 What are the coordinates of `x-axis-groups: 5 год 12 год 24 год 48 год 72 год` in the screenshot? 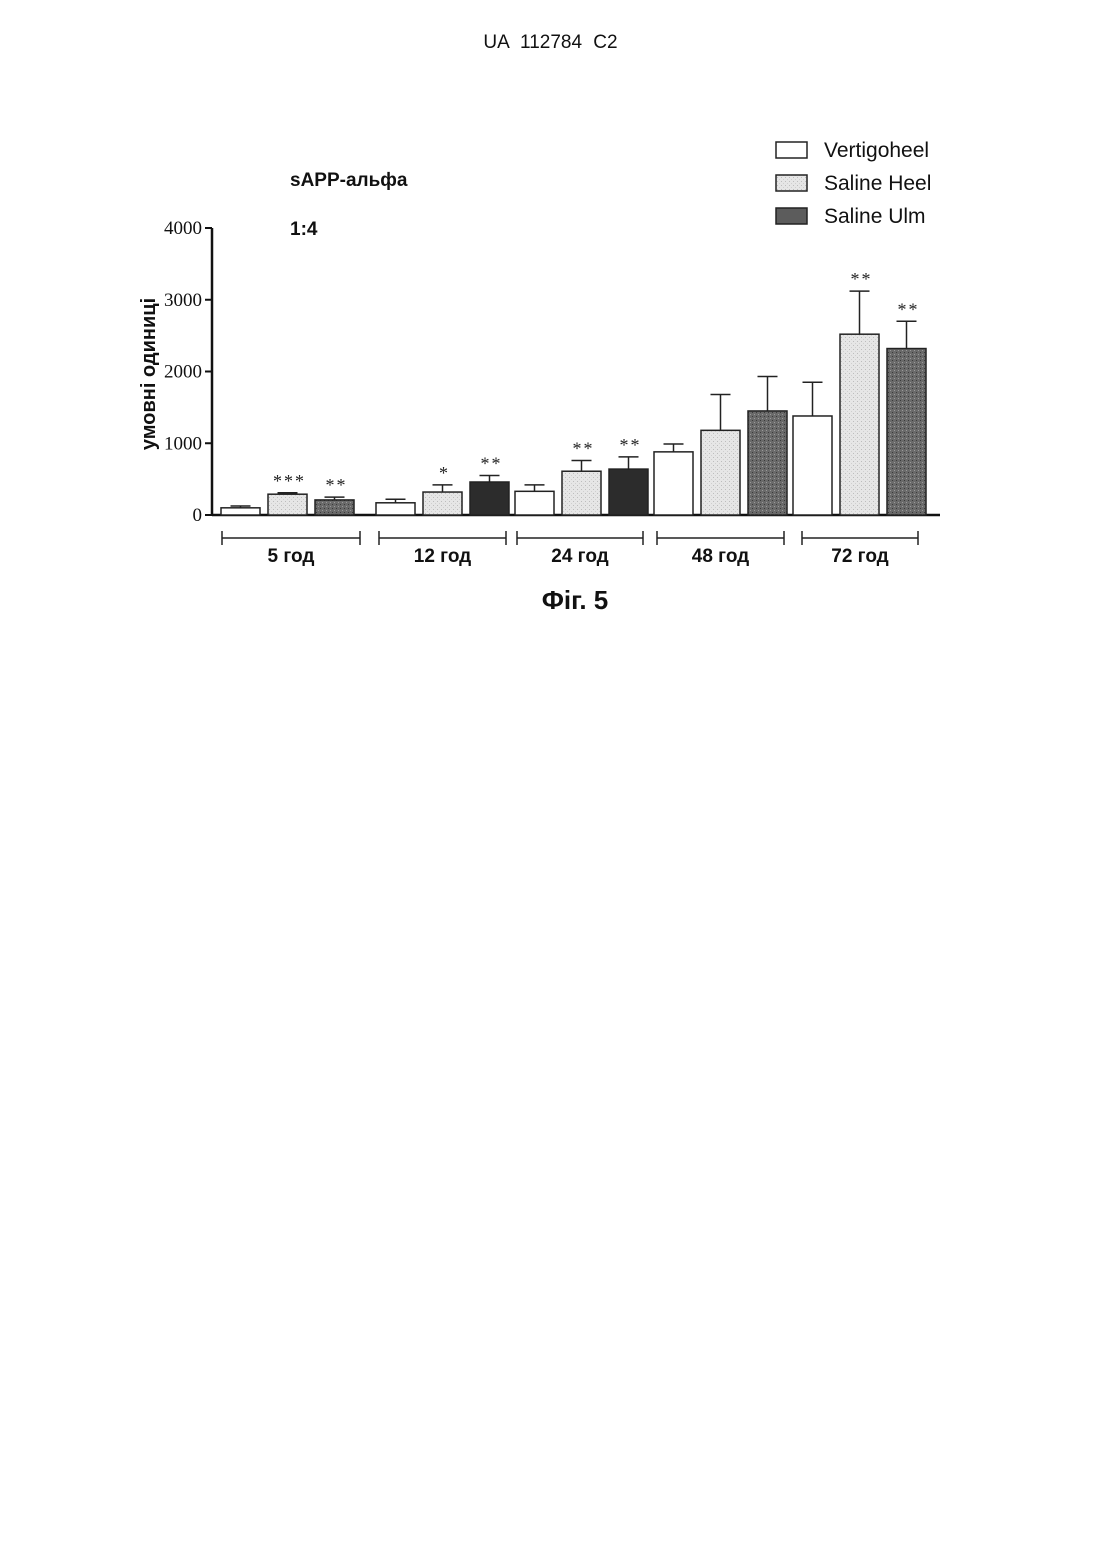 It's located at (570, 549).